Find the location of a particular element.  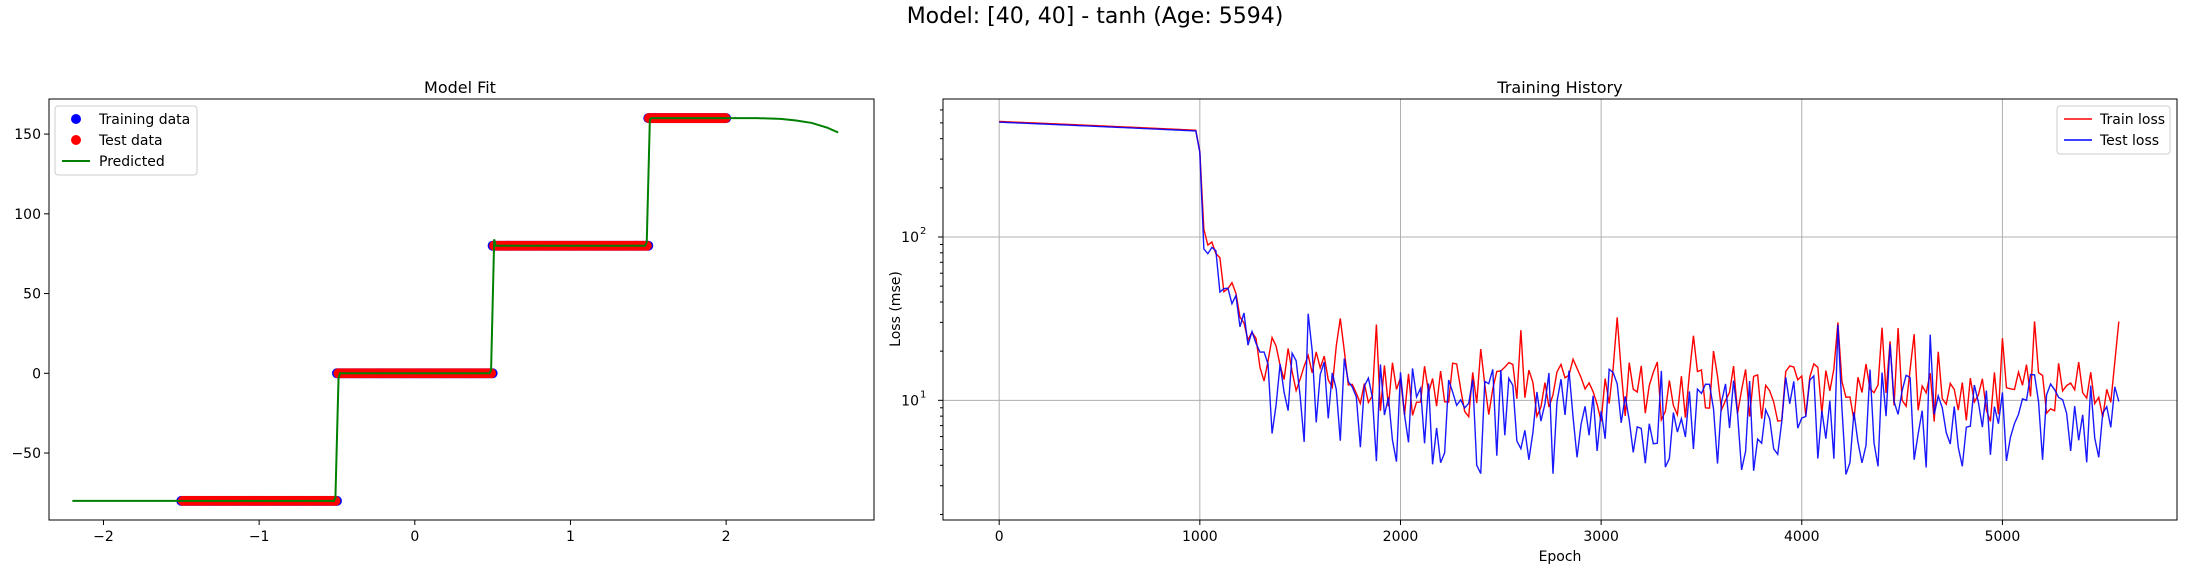

x-tick-label: −1 is located at coordinates (259, 537).